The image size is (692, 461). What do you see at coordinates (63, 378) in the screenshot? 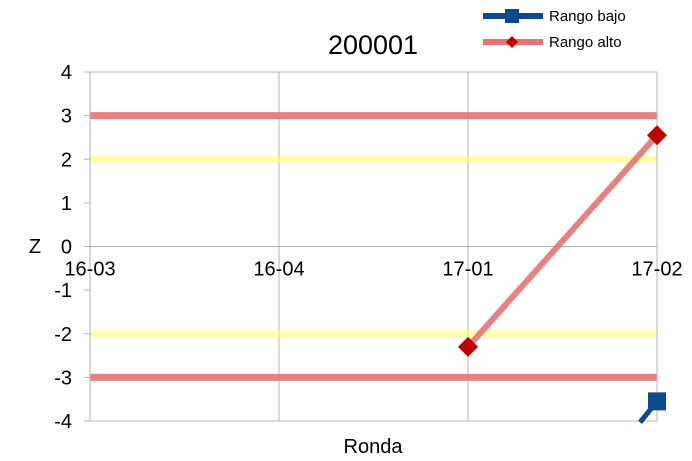
I see `y-tick-label: -3` at bounding box center [63, 378].